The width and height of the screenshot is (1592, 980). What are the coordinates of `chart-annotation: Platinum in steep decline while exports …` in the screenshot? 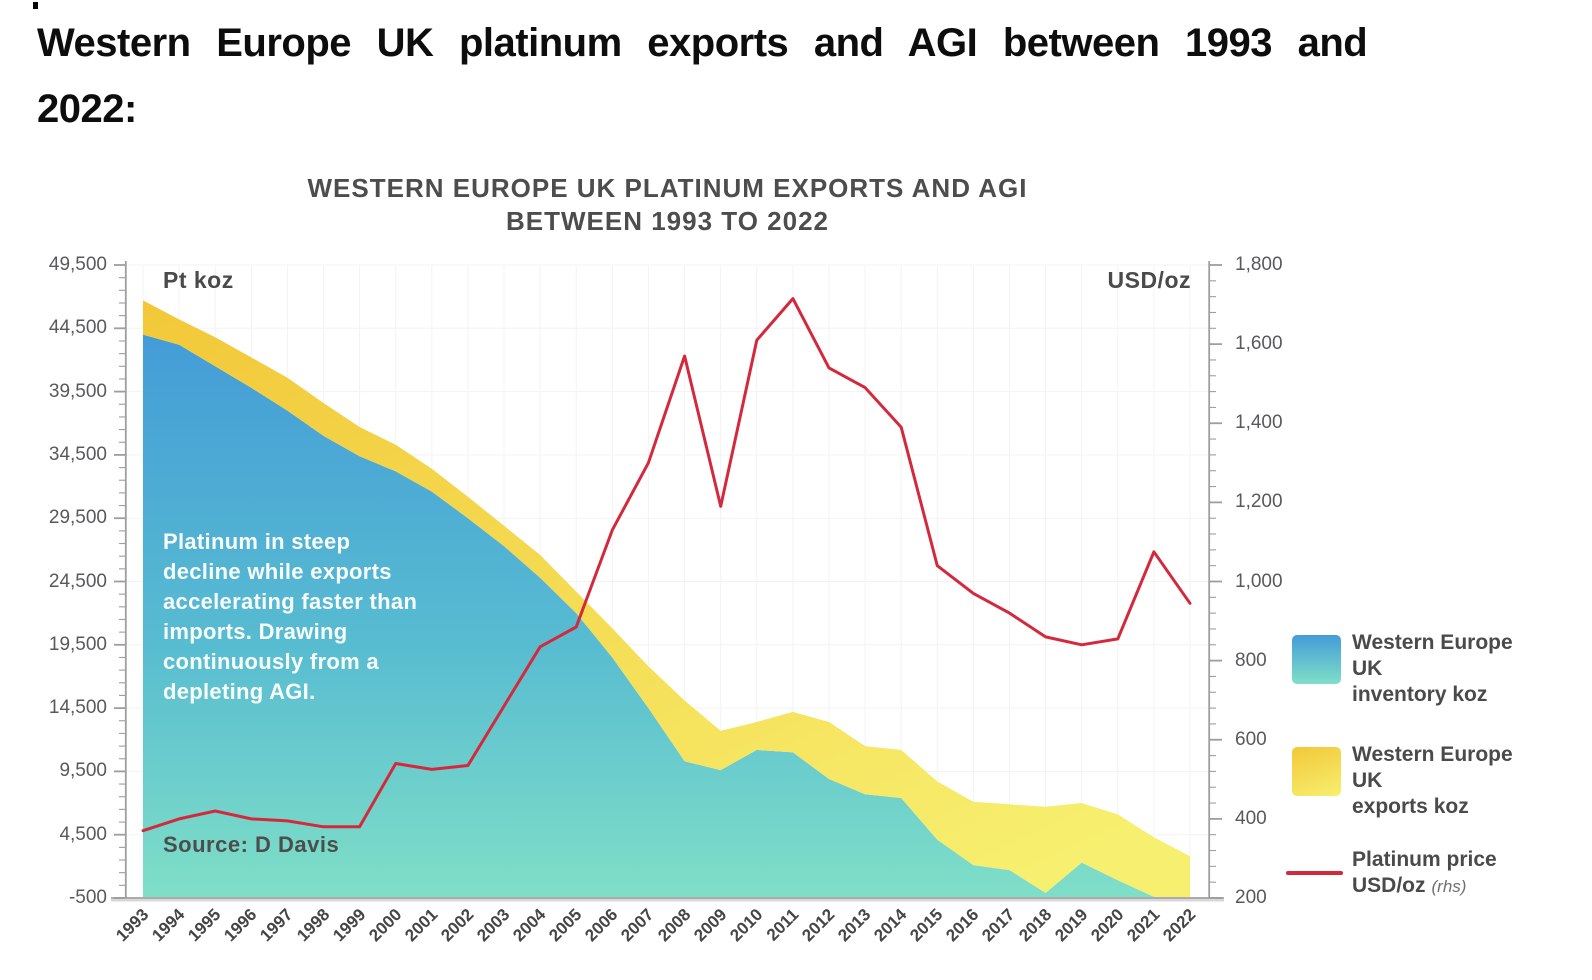 It's located at (290, 616).